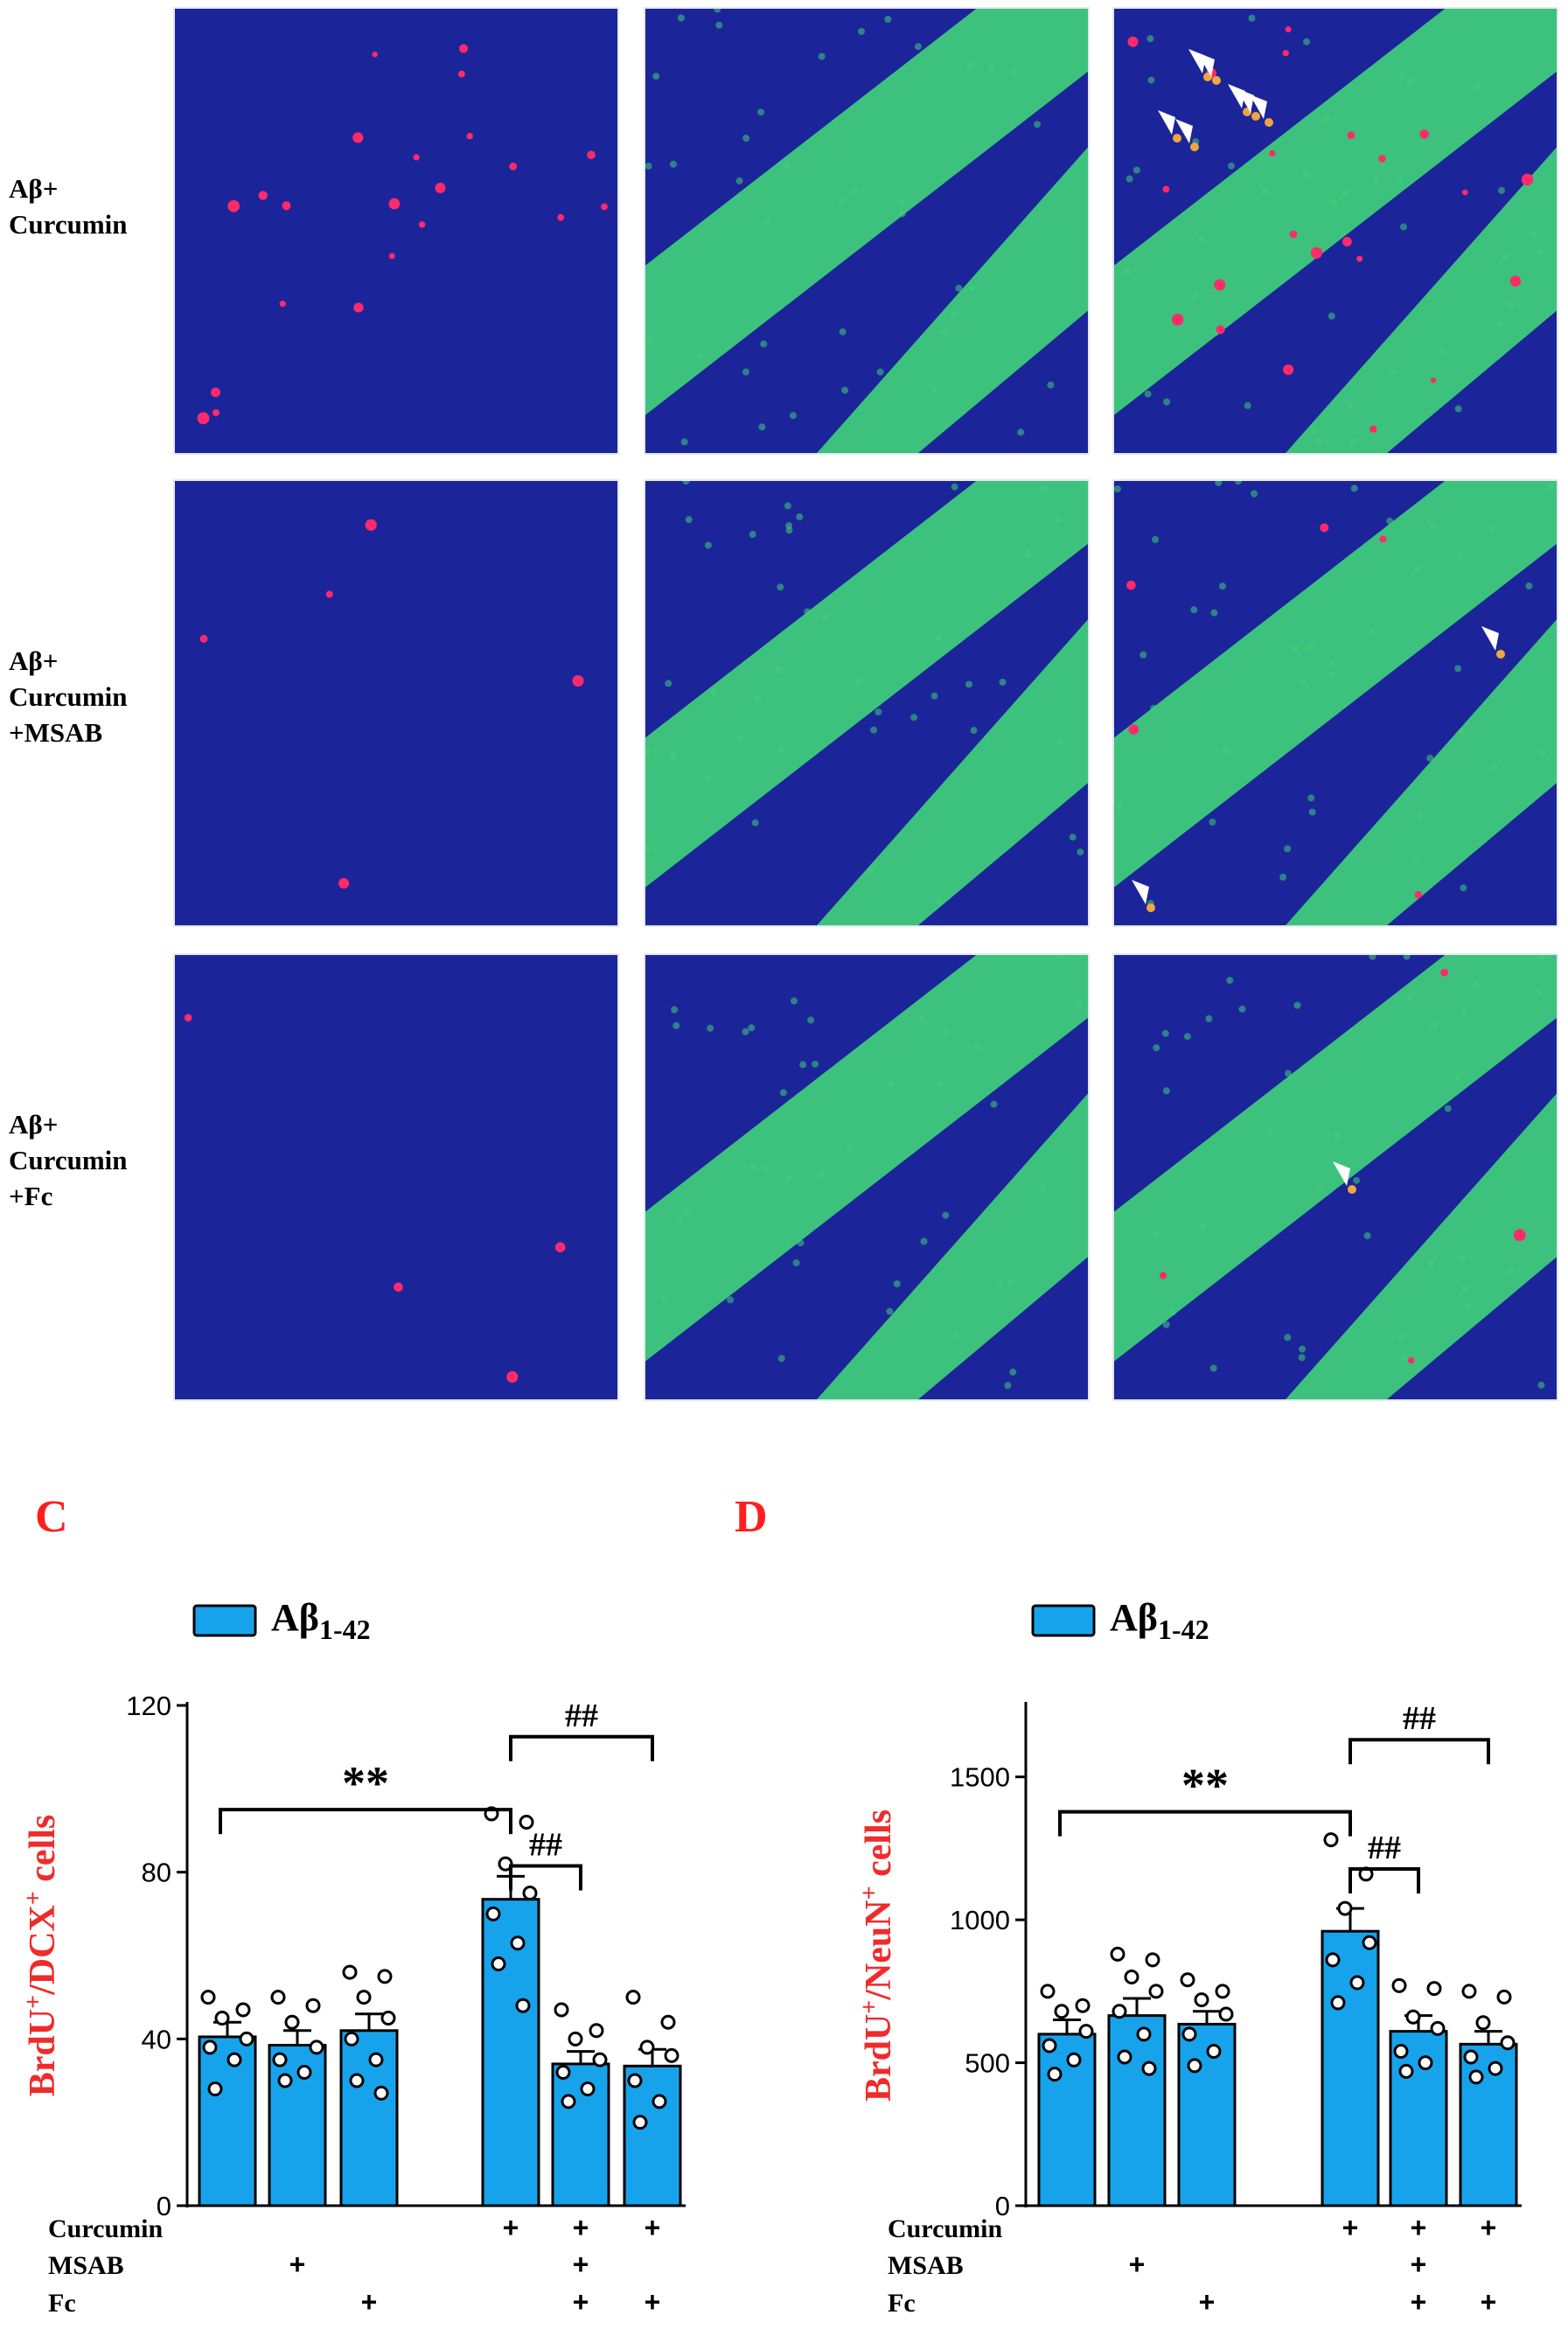 The width and height of the screenshot is (1568, 2329). Describe the element at coordinates (62, 2303) in the screenshot. I see `chart-c-treatment-row-label: Fc` at that location.